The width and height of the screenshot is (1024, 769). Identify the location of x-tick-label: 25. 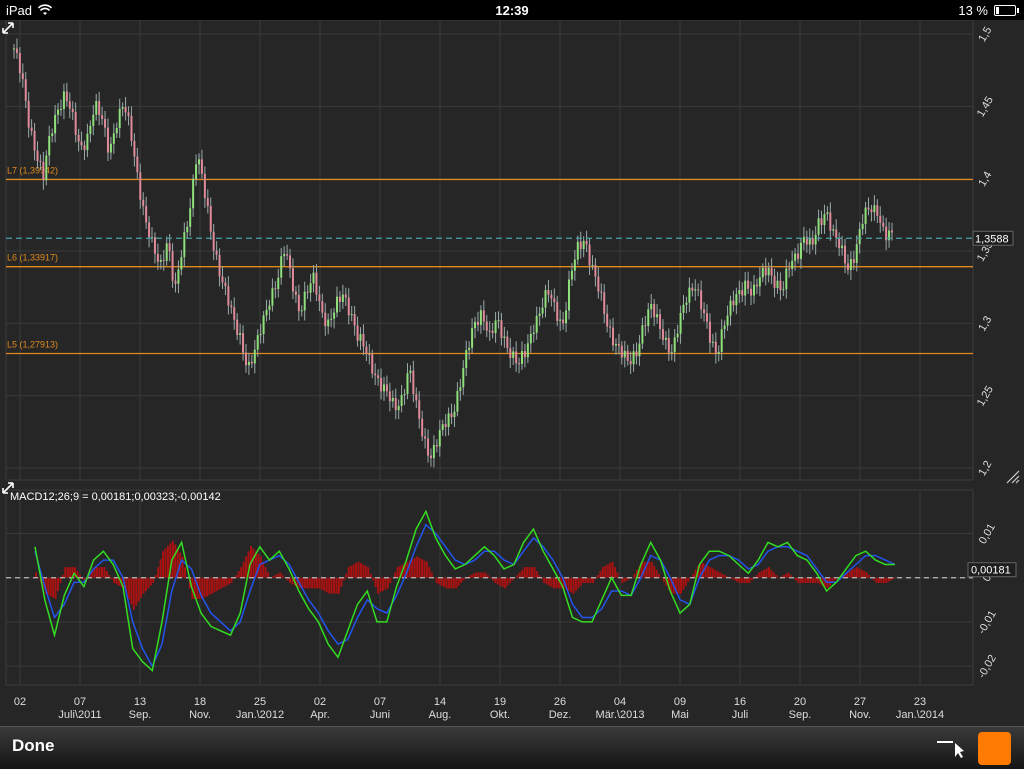
(260, 702).